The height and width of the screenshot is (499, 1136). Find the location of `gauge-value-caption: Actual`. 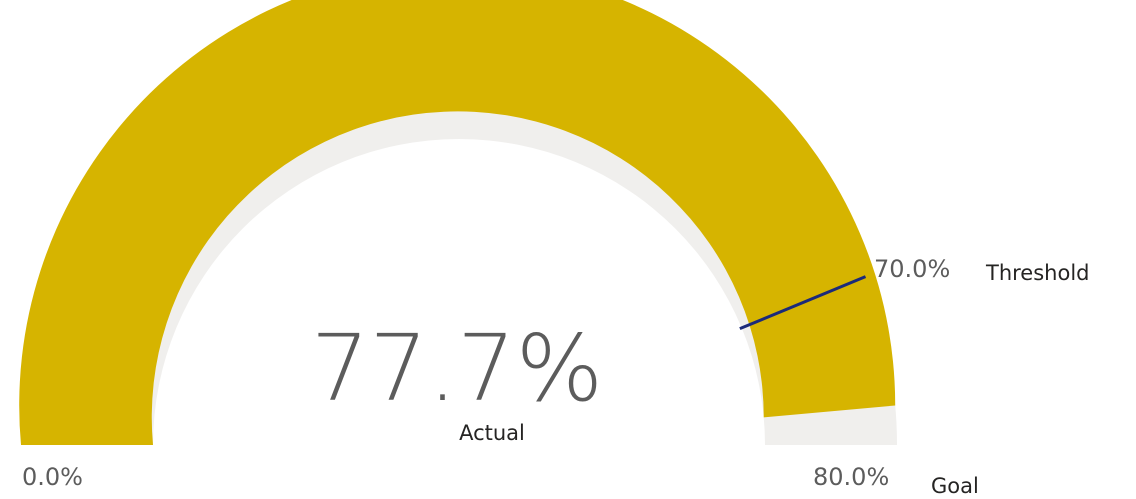

gauge-value-caption: Actual is located at coordinates (492, 433).